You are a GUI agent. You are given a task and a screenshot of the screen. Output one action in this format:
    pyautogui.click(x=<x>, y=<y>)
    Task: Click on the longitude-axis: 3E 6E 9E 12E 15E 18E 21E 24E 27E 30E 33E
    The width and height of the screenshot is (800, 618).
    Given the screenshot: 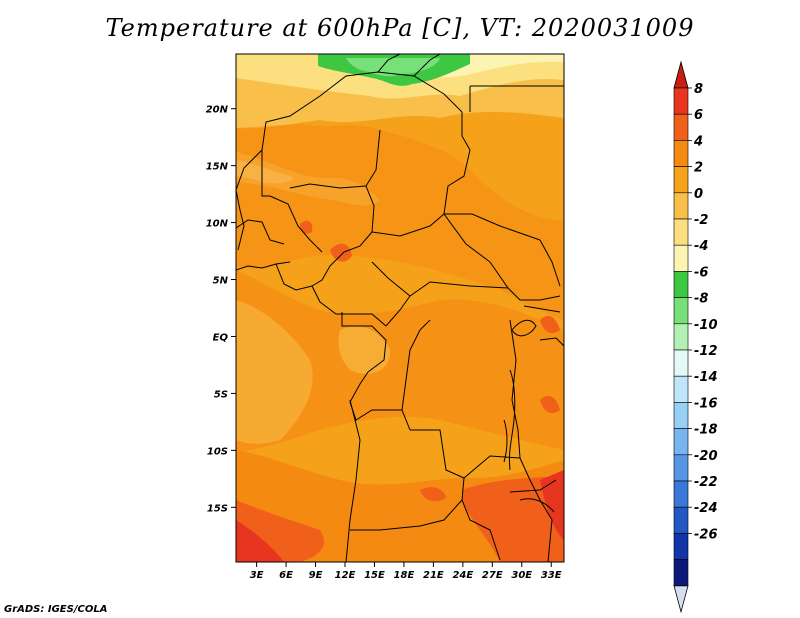 What is the action you would take?
    pyautogui.click(x=406, y=571)
    